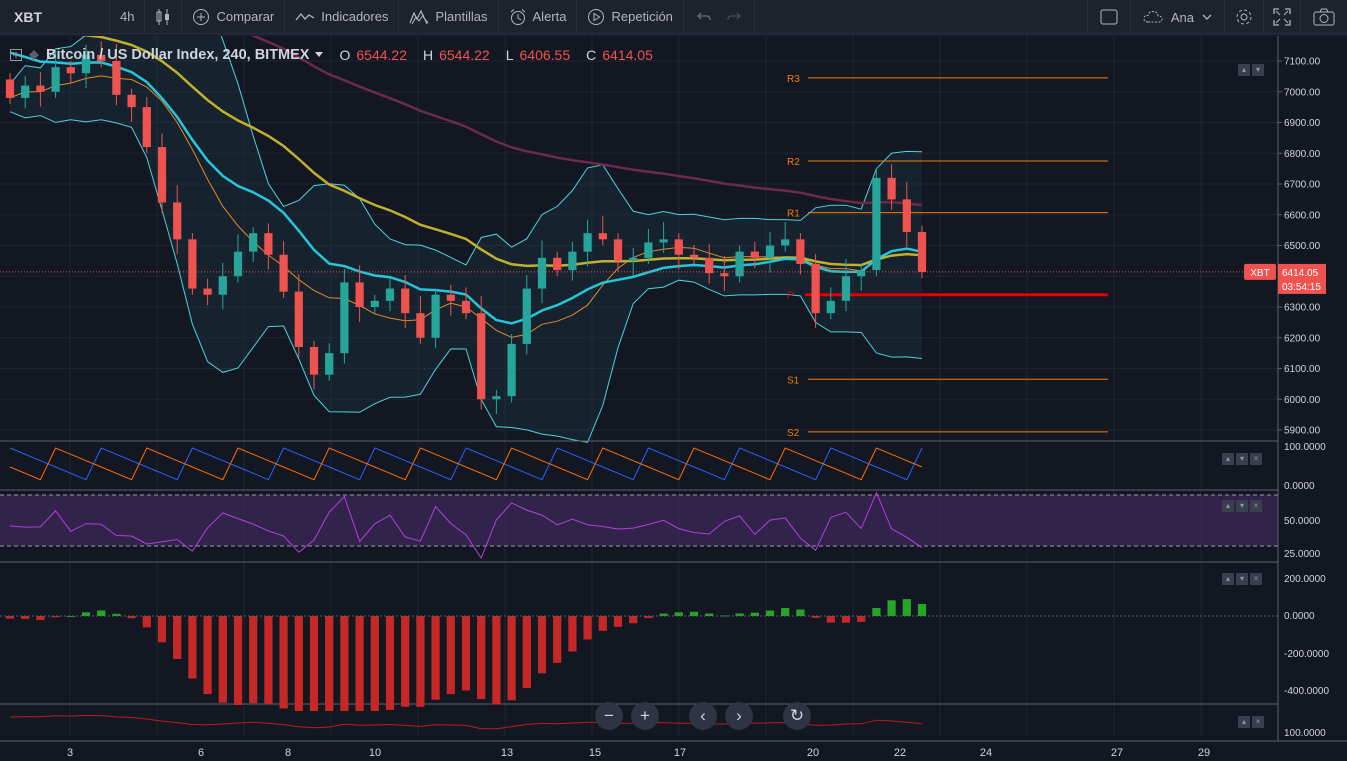 The image size is (1347, 761). What do you see at coordinates (1302, 215) in the screenshot?
I see `price-tick-label: 6600.00` at bounding box center [1302, 215].